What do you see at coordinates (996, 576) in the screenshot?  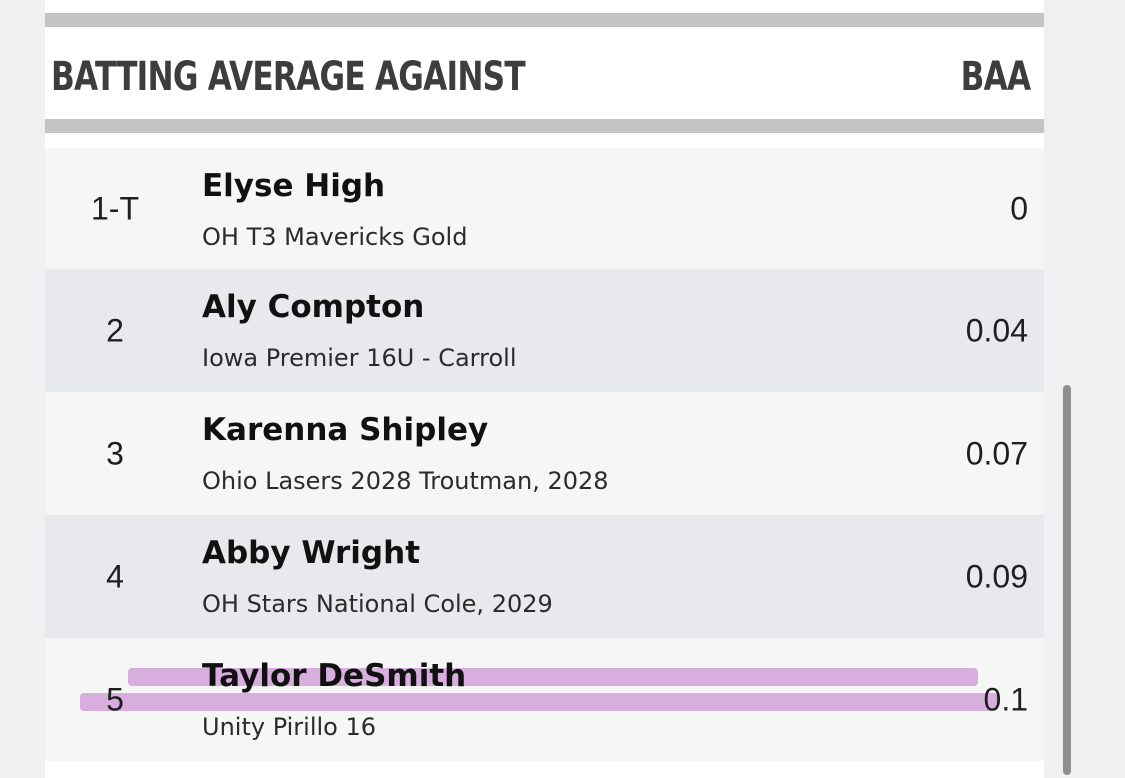 I see `baa-value: 0.09` at bounding box center [996, 576].